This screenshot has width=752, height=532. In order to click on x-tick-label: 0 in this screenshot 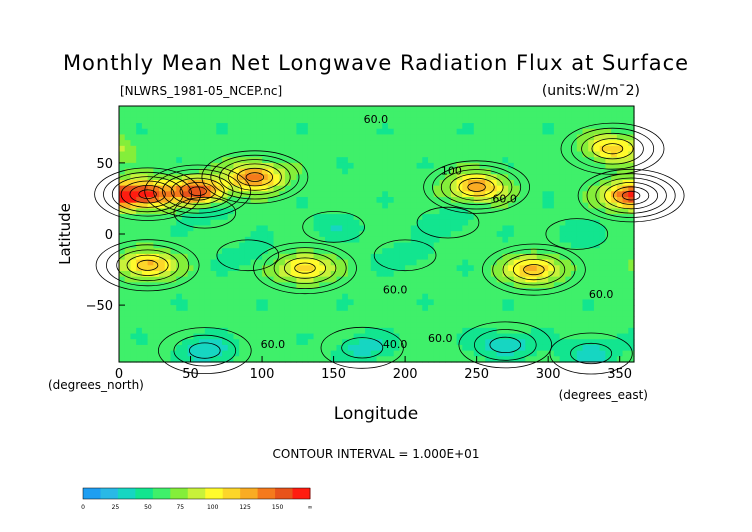, I will do `click(119, 374)`.